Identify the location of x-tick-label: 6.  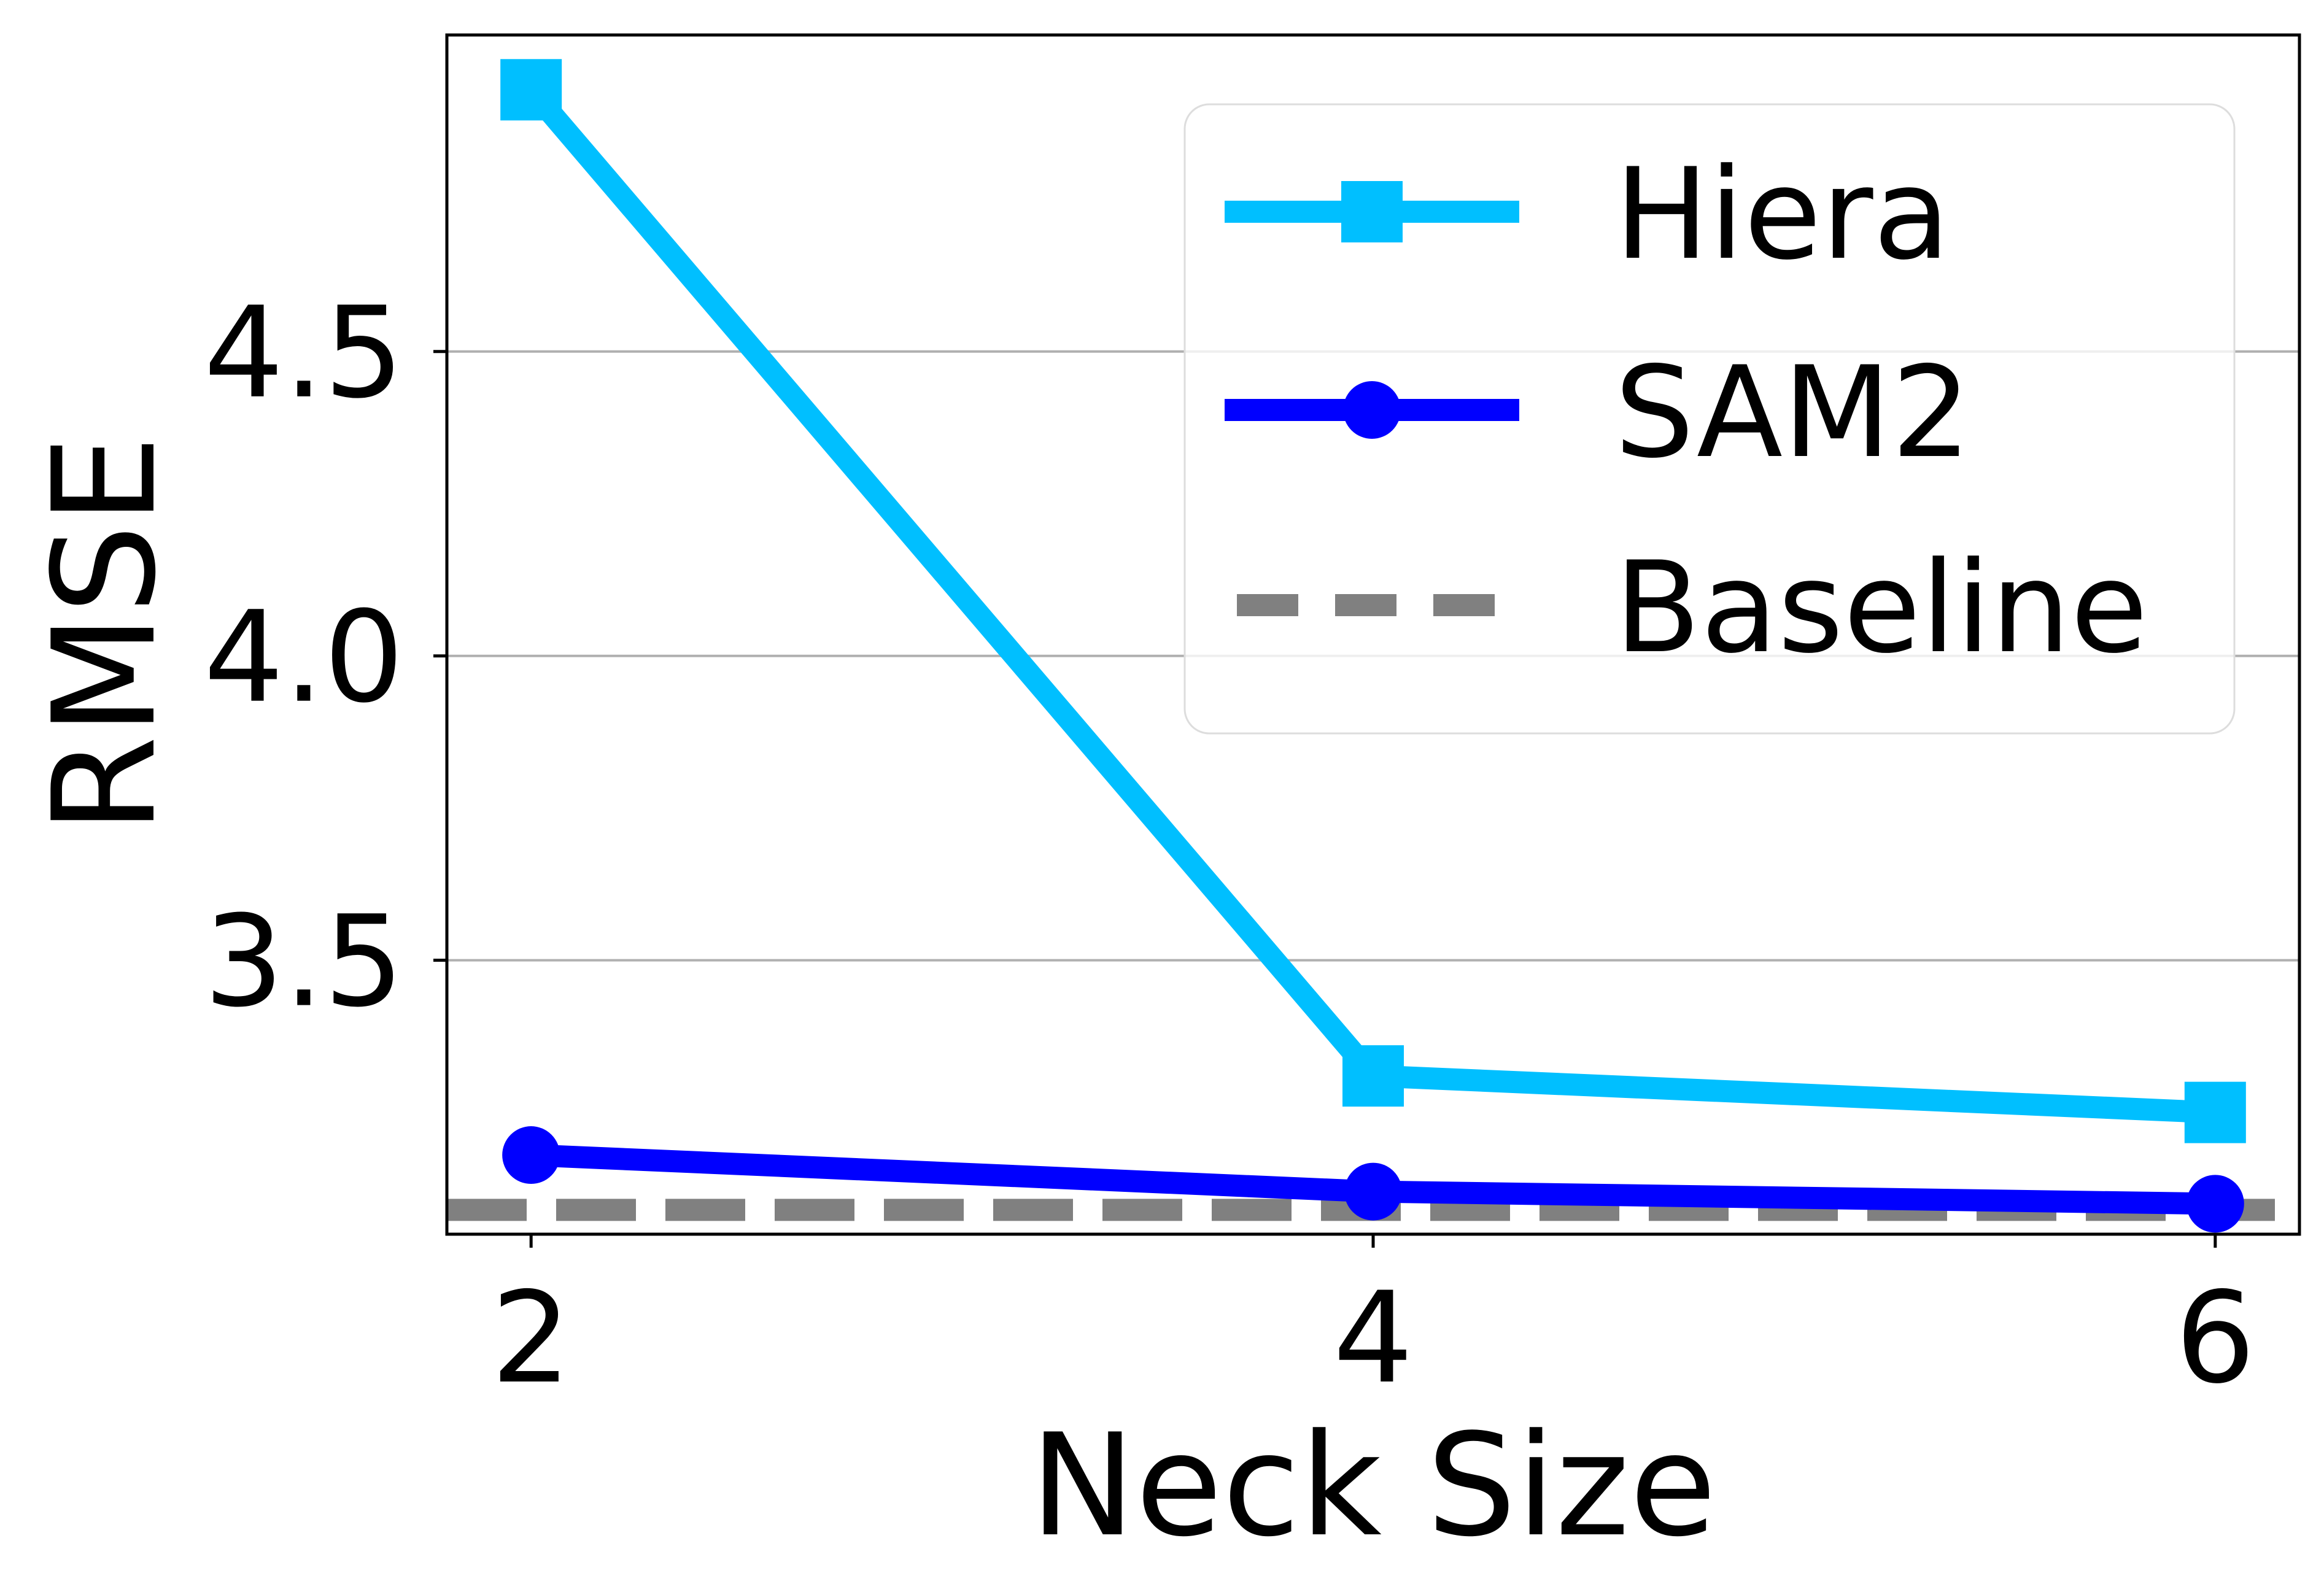
(2215, 1338).